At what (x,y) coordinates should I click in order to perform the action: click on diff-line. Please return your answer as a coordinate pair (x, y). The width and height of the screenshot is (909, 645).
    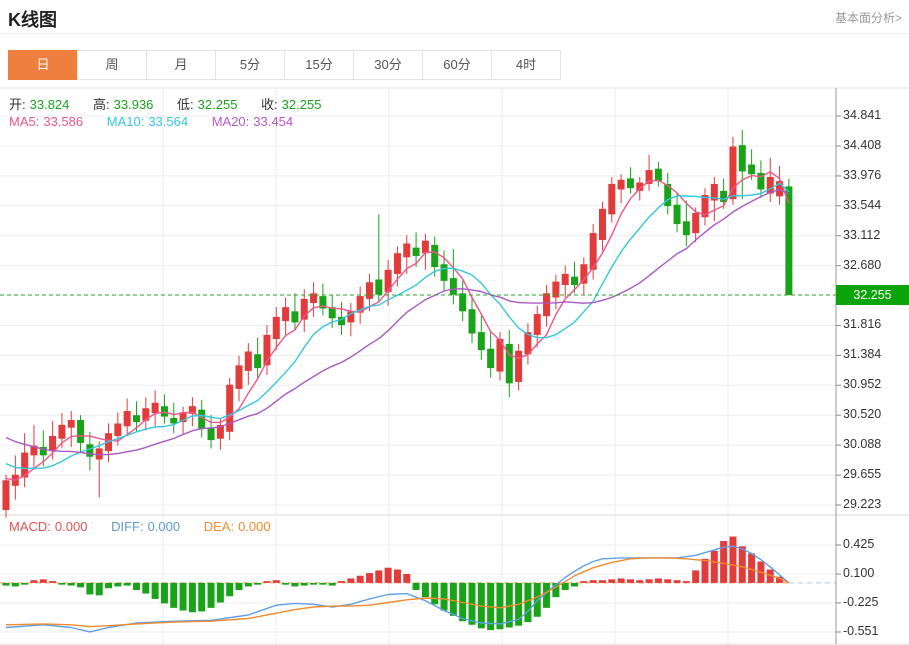
    Looking at the image, I should click on (397, 589).